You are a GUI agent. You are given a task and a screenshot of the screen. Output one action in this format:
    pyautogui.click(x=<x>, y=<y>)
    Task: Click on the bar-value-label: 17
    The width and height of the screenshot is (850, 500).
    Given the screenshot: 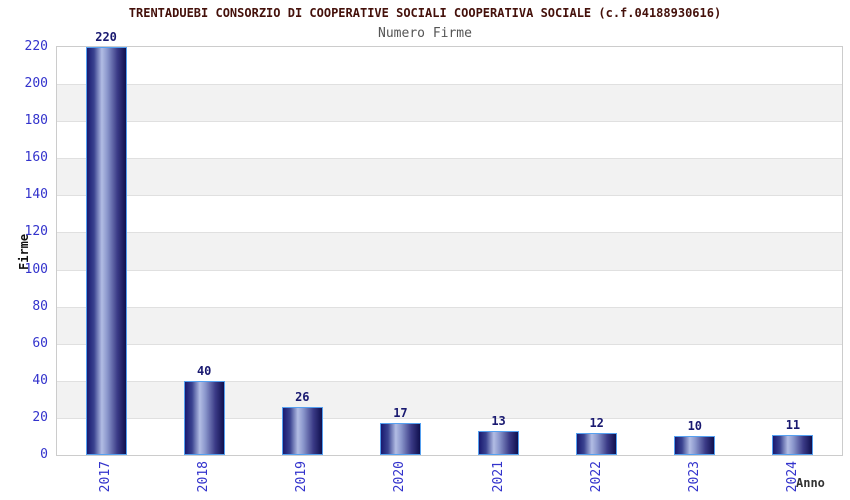 What is the action you would take?
    pyautogui.click(x=400, y=413)
    